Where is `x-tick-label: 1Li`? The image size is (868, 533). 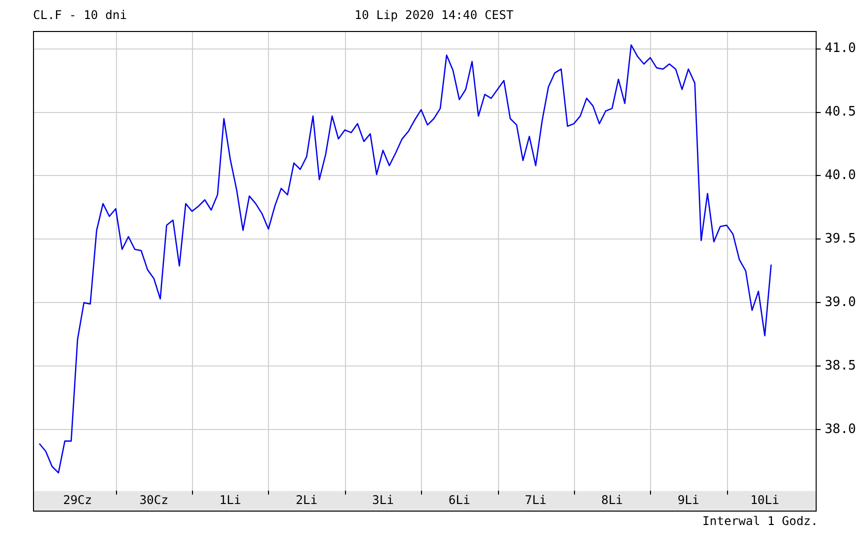
x-tick-label: 1Li is located at coordinates (230, 499).